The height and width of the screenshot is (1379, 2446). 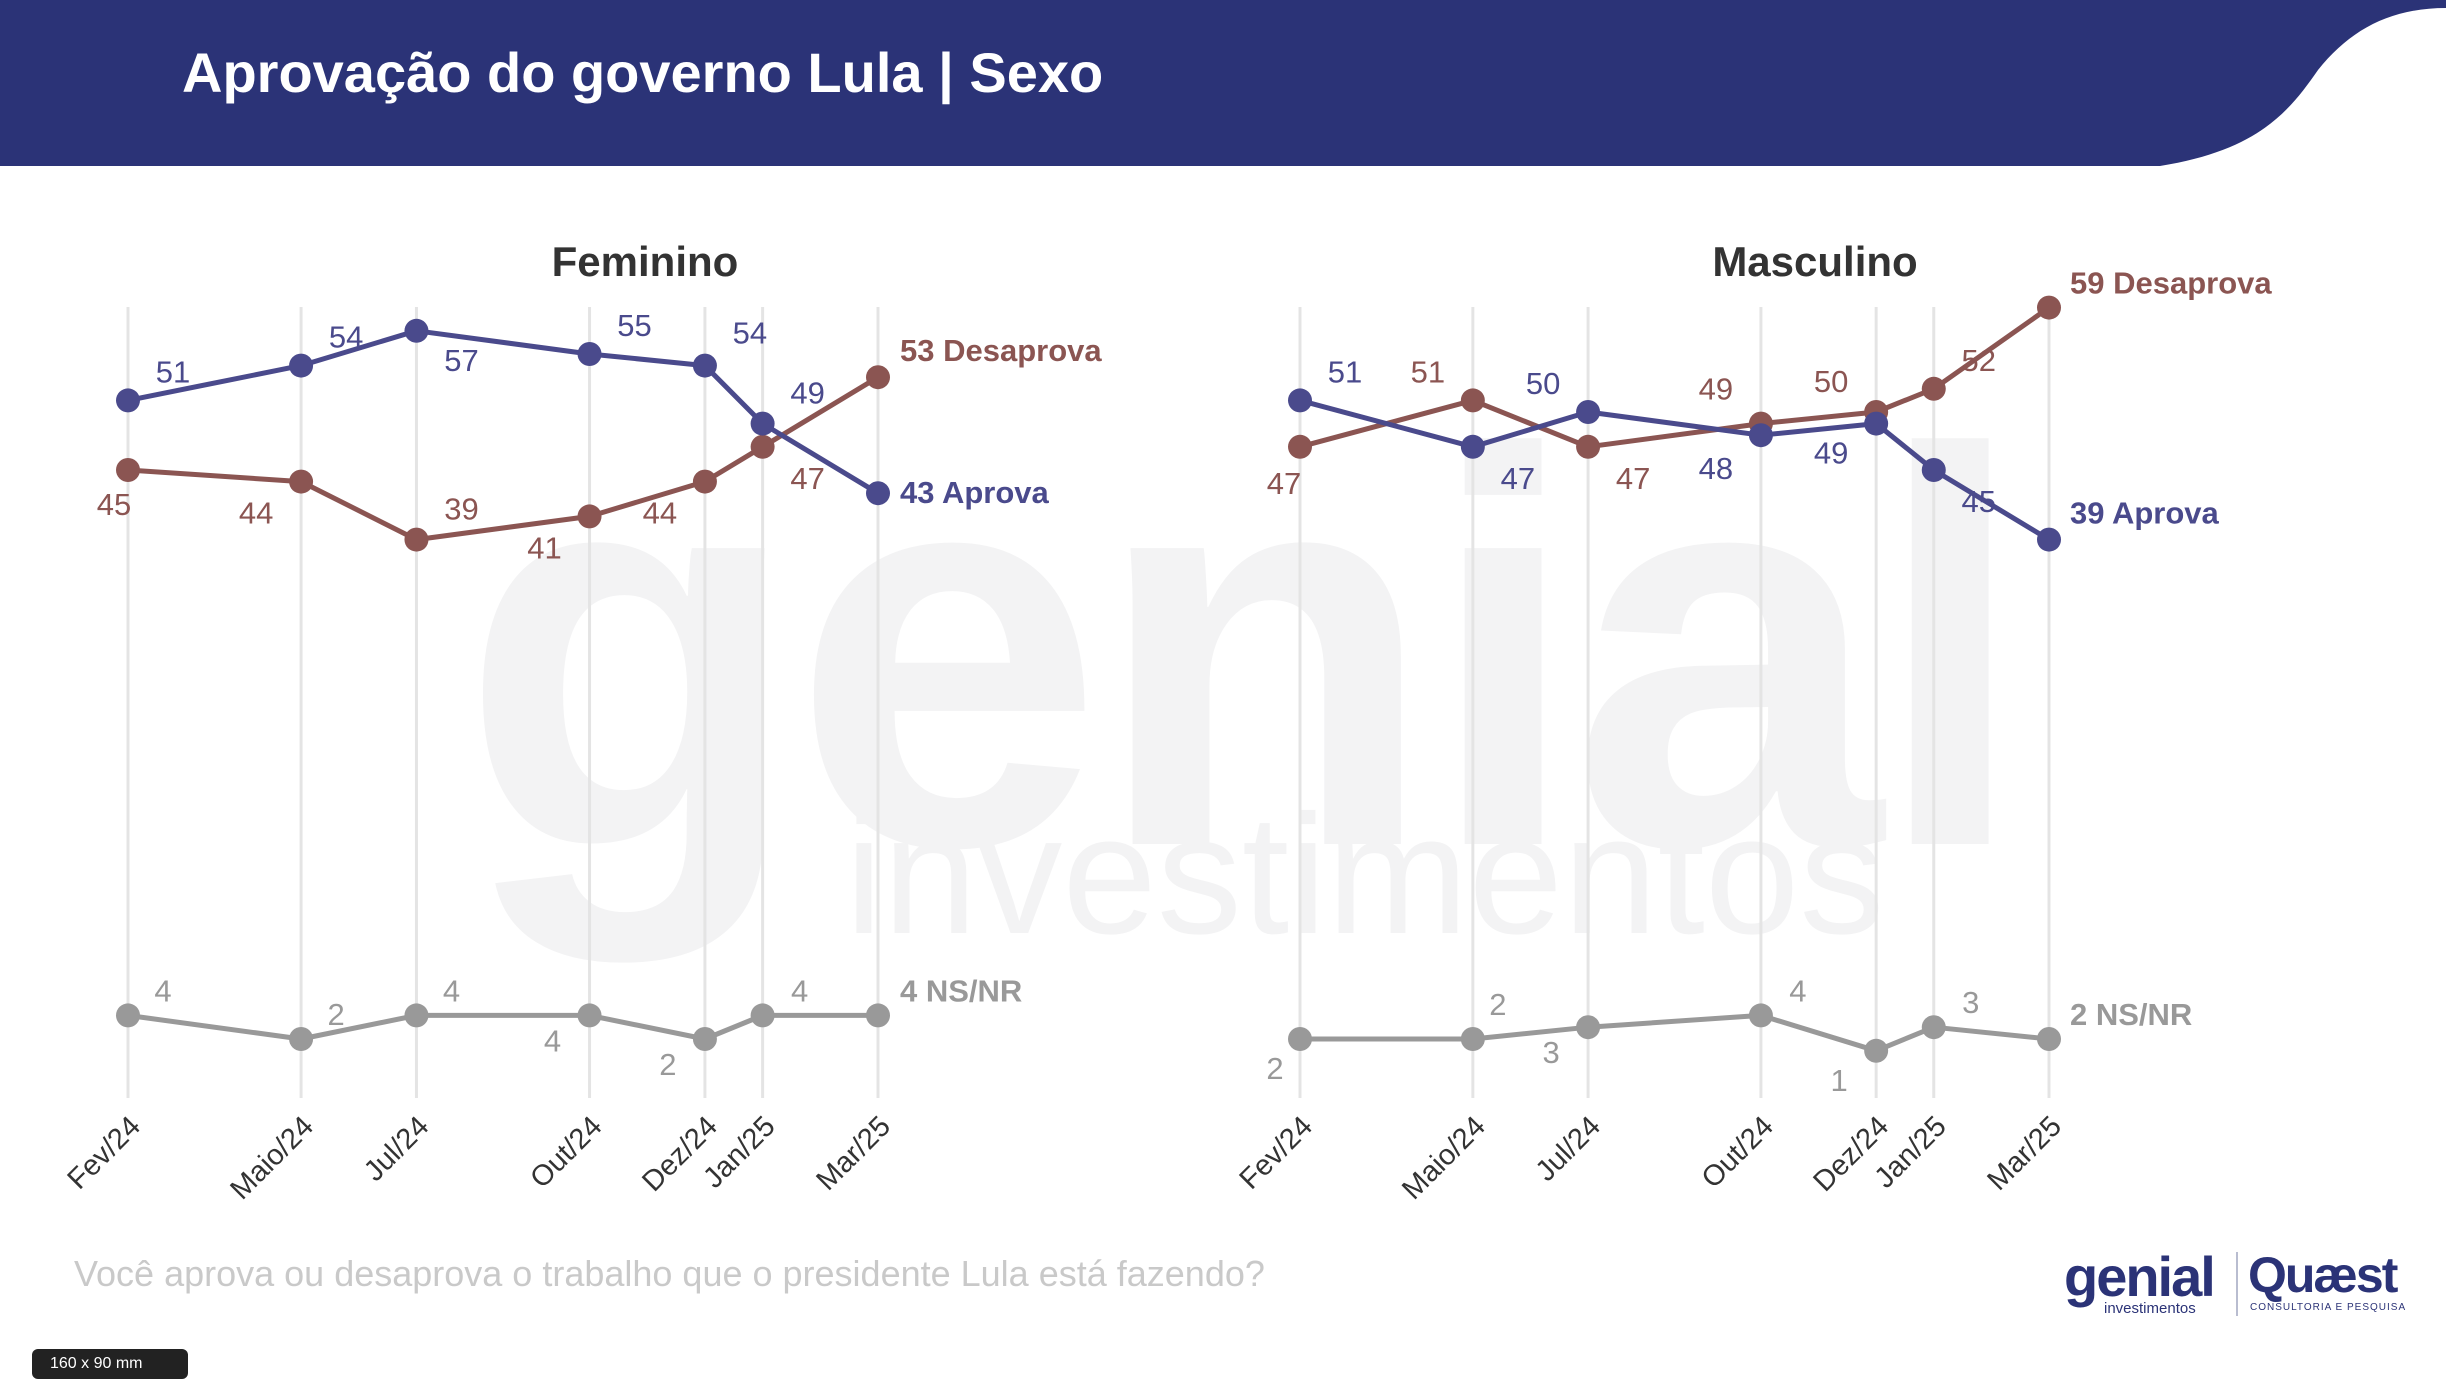 What do you see at coordinates (1518, 478) in the screenshot?
I see `data-label-aprova: 47` at bounding box center [1518, 478].